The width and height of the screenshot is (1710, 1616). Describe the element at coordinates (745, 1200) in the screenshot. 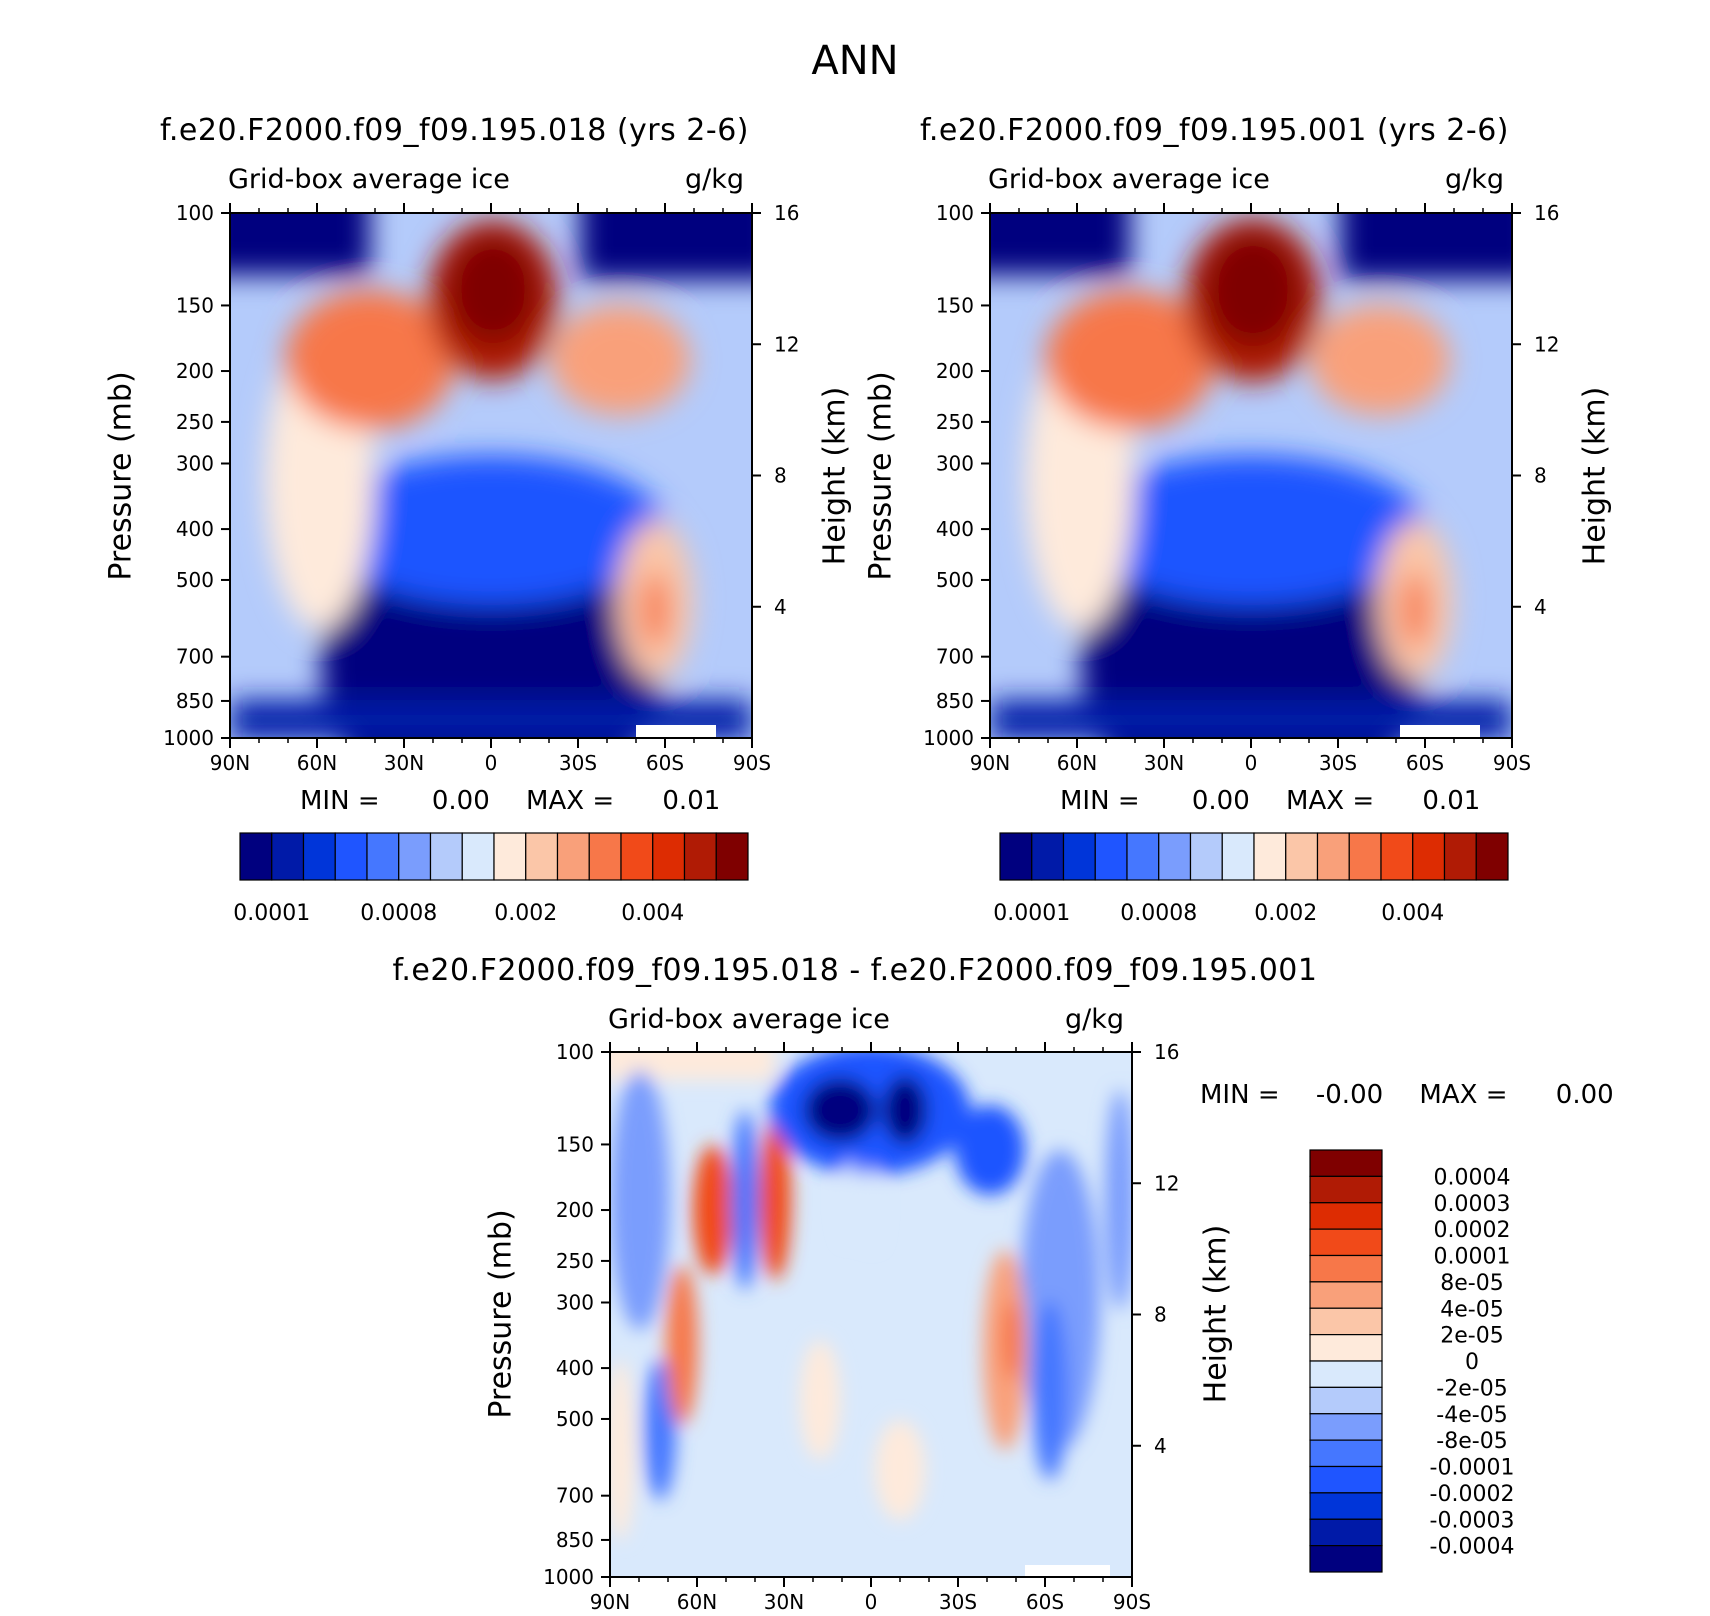

I see `panel3-blob-mid-blue` at that location.